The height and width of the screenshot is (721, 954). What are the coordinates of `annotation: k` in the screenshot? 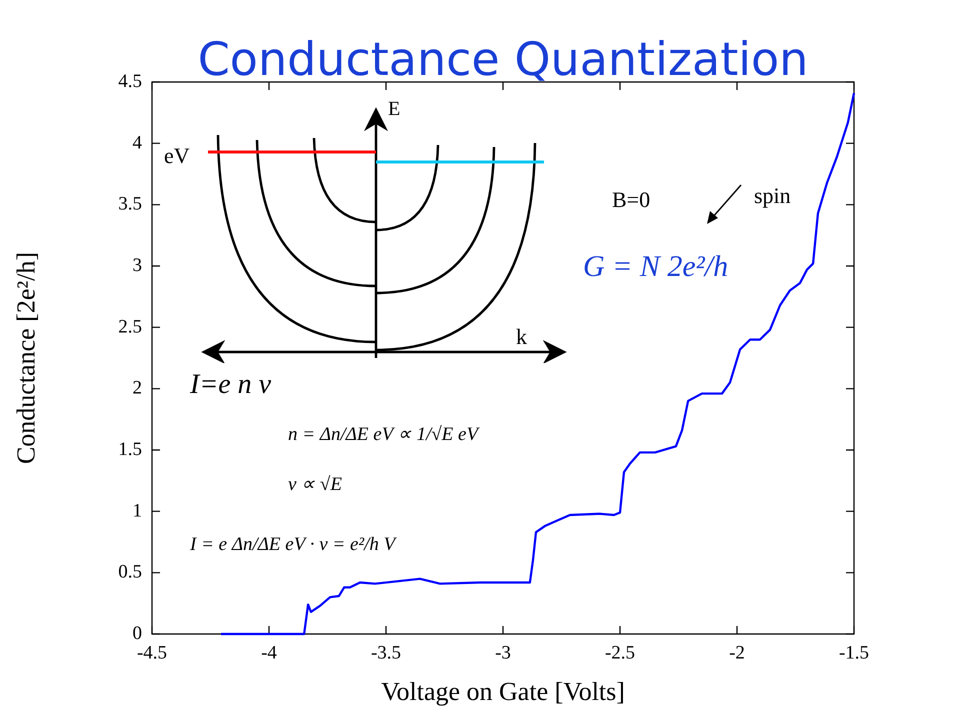 It's located at (521, 337).